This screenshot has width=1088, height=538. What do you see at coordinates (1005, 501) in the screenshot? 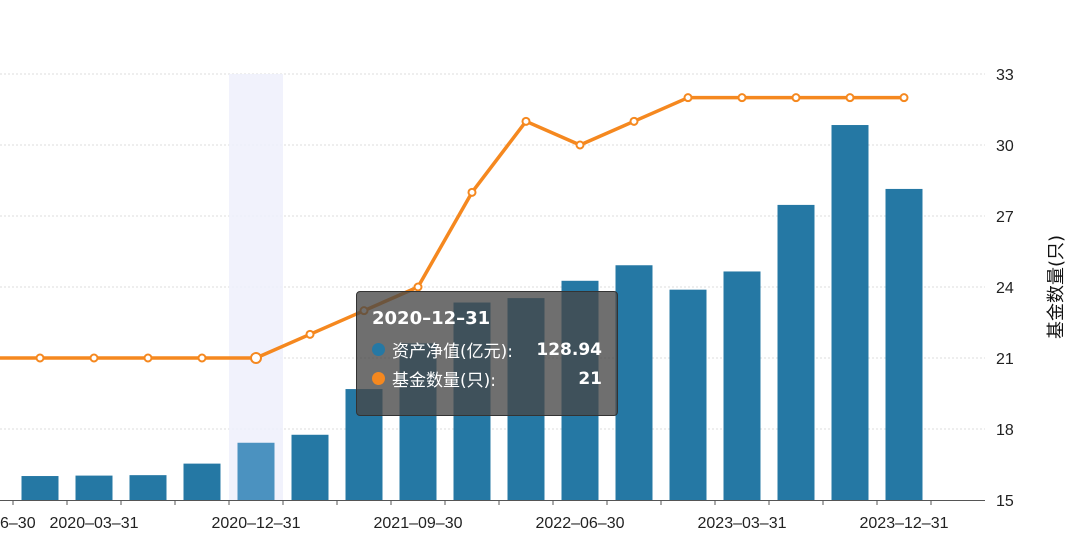
I see `y-tick-label: 15` at bounding box center [1005, 501].